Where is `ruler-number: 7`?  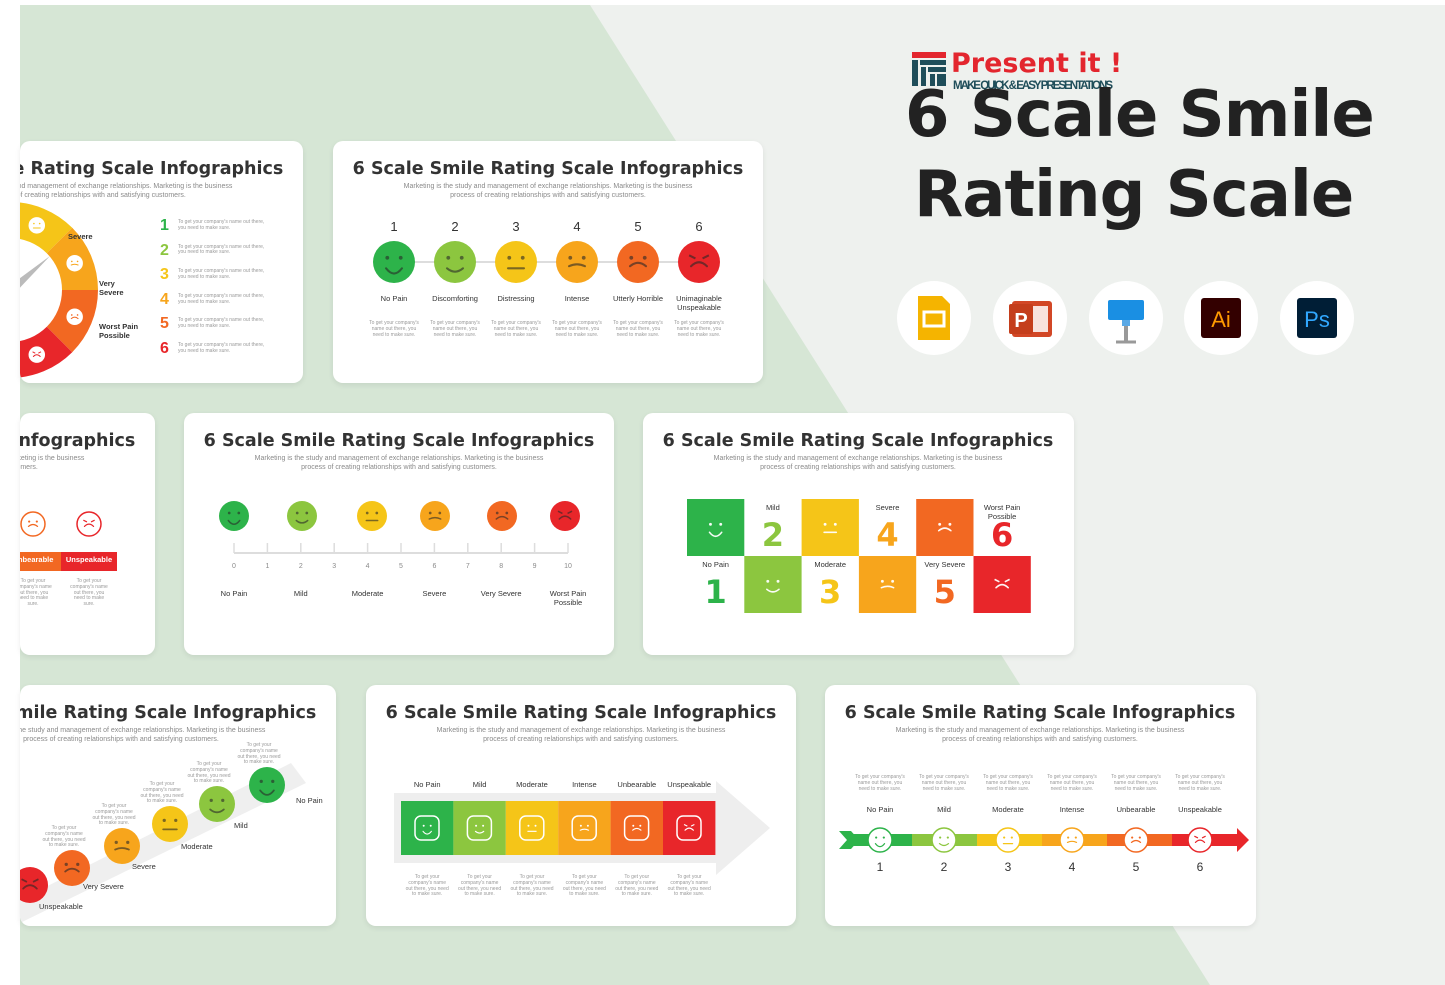 ruler-number: 7 is located at coordinates (467, 566).